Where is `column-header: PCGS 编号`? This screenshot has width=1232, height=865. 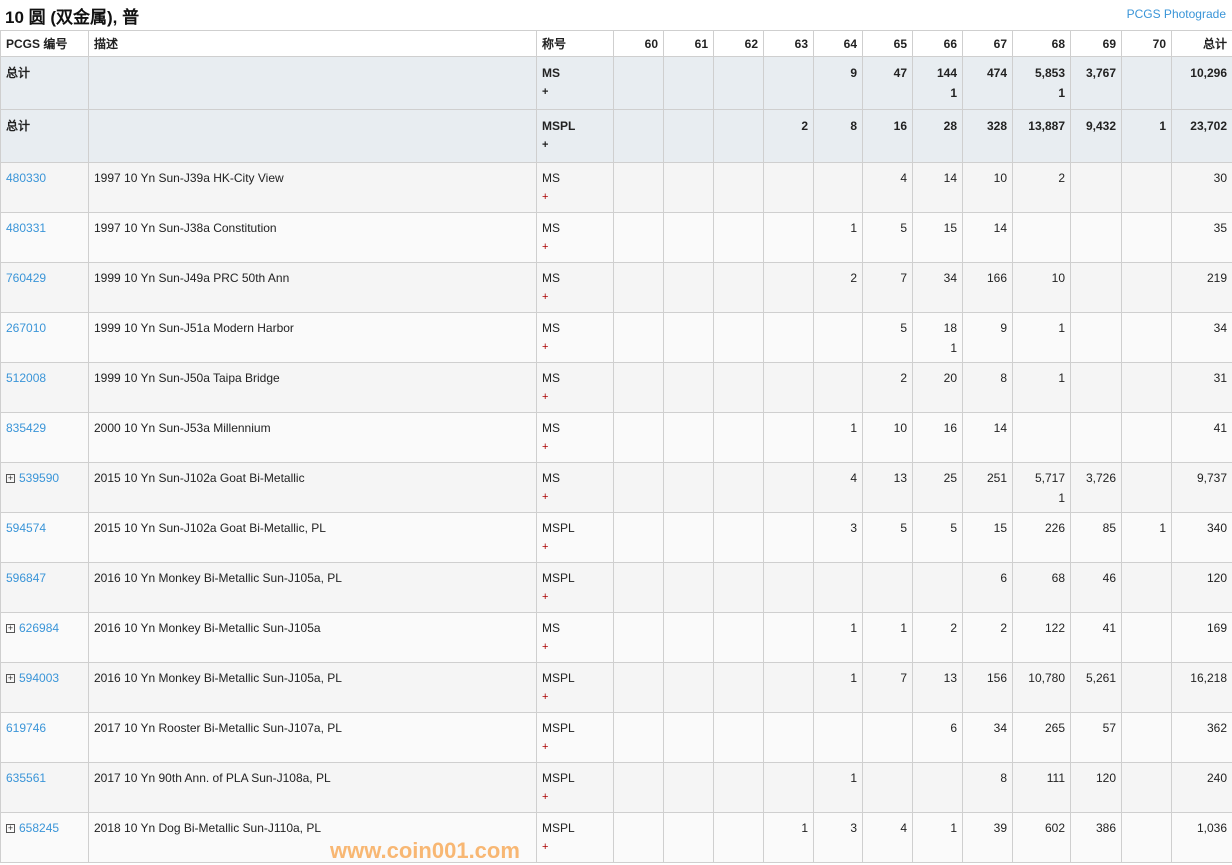
column-header: PCGS 编号 is located at coordinates (44, 43).